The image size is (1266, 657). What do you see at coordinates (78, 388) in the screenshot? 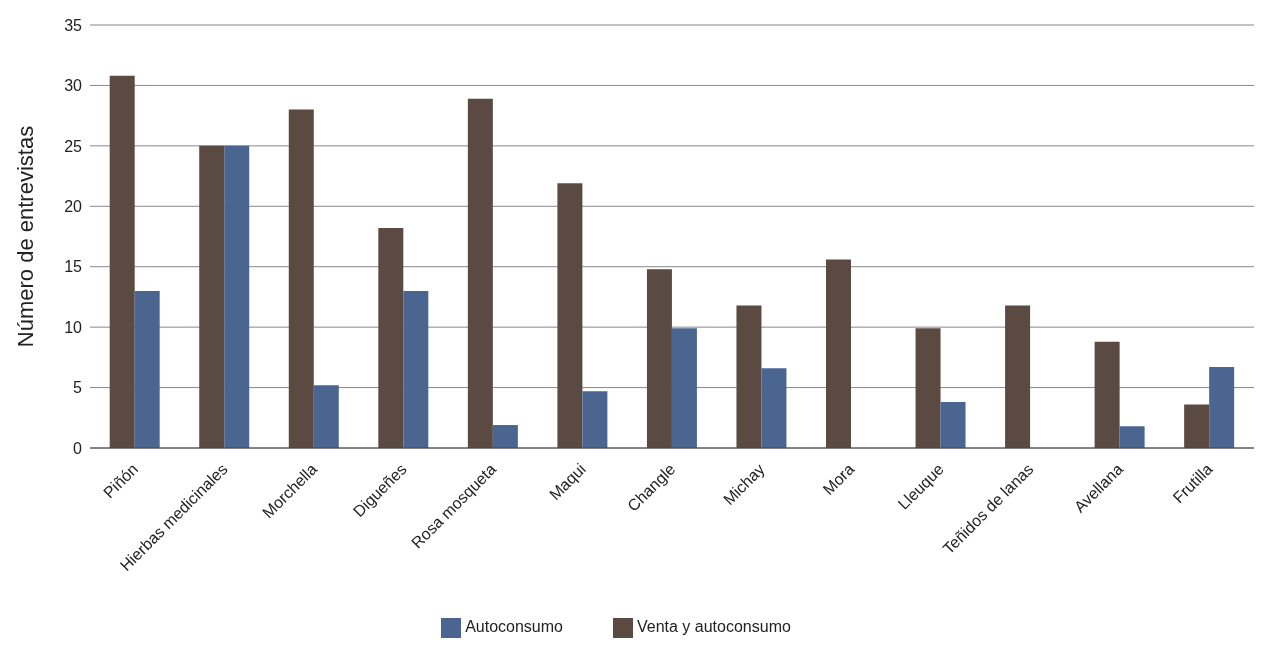
I see `y-tick-label: 5` at bounding box center [78, 388].